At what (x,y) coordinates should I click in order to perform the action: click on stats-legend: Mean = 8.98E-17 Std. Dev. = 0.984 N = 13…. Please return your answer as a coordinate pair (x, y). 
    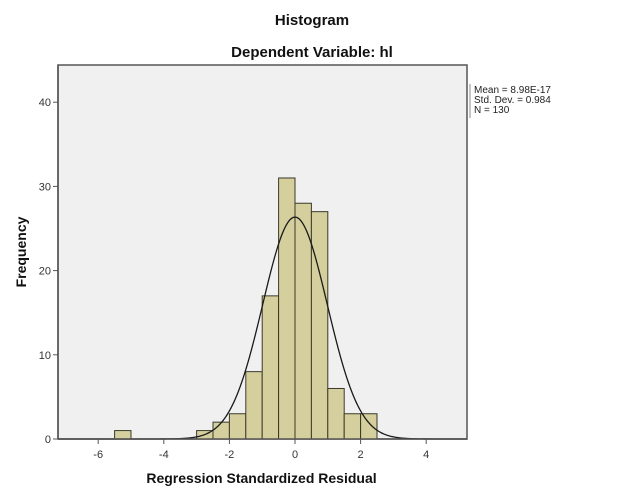
    Looking at the image, I should click on (512, 101).